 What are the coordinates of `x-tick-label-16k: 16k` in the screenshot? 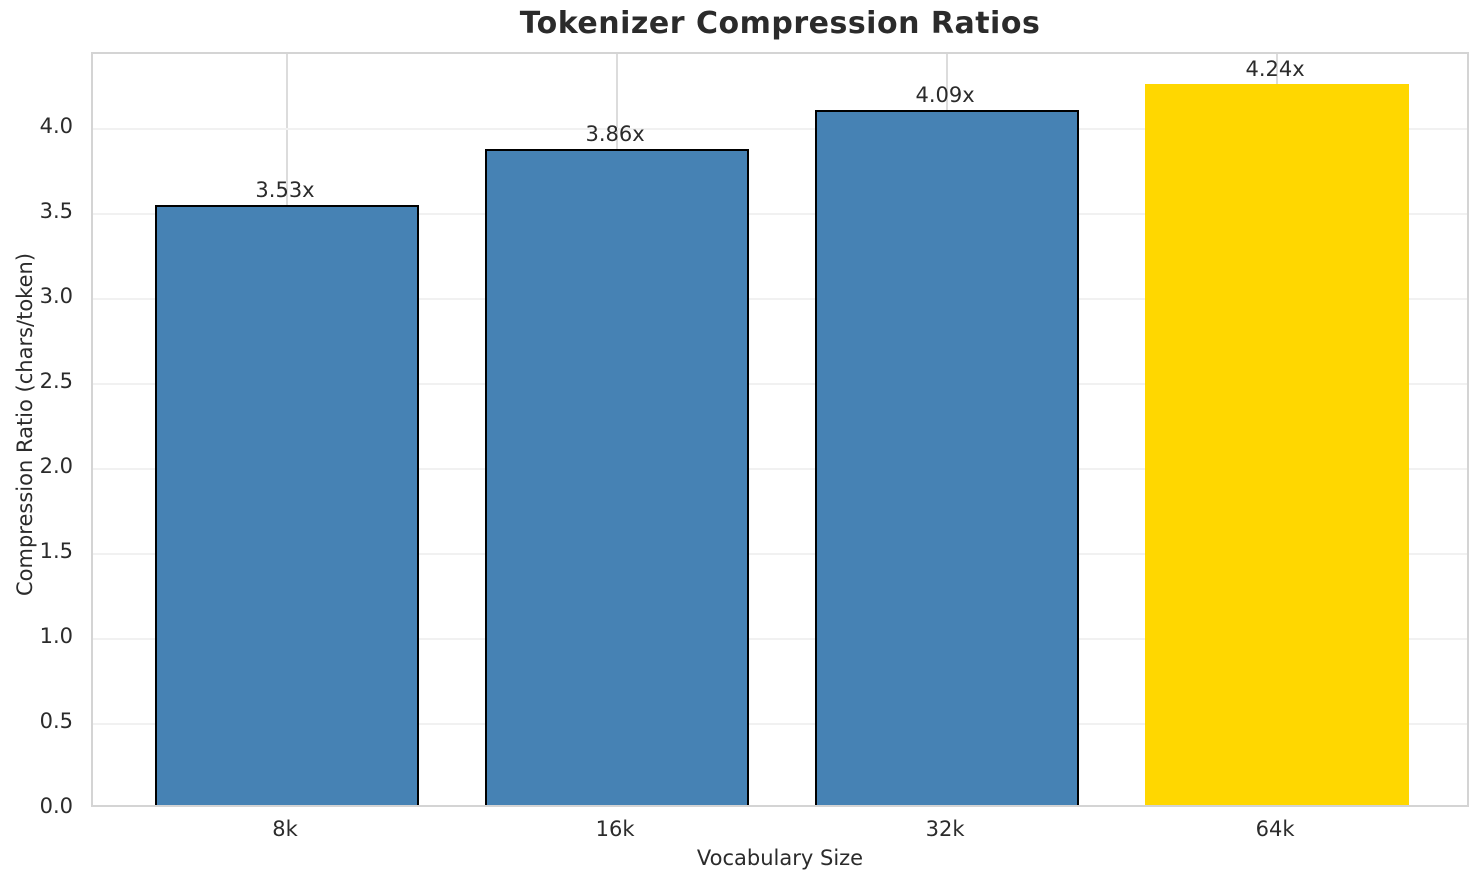 It's located at (615, 829).